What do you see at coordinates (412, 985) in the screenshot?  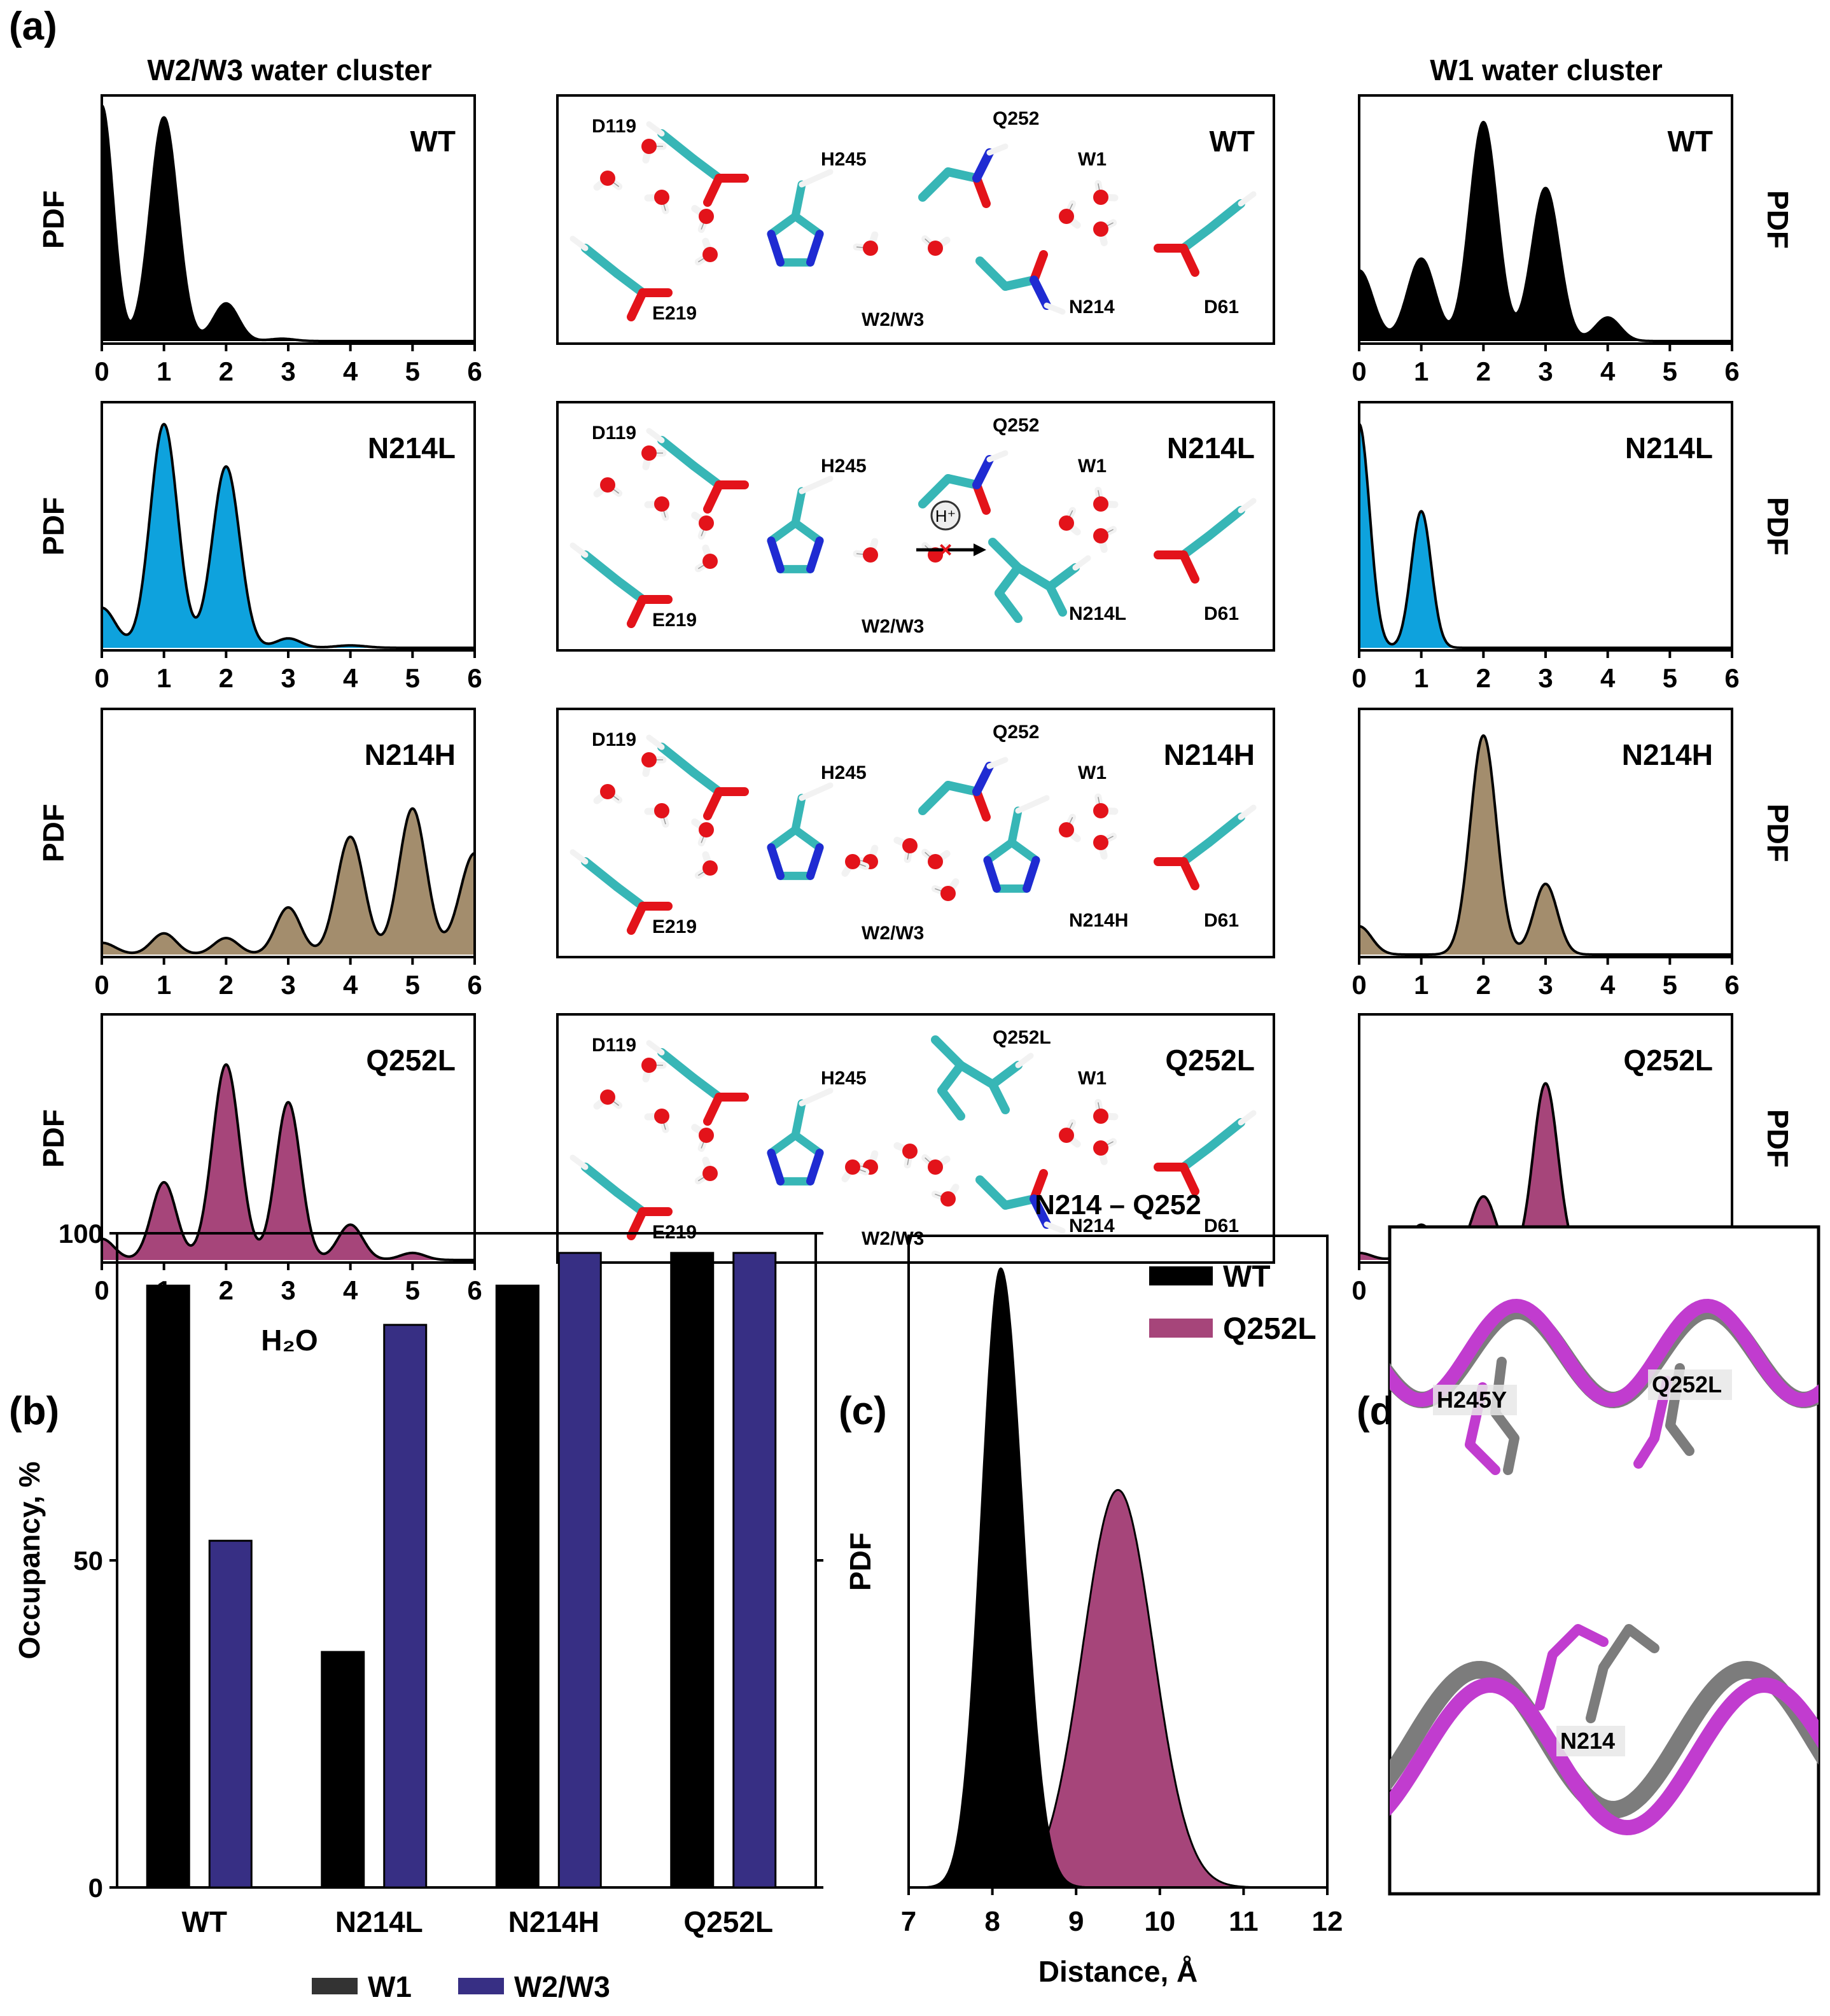 I see `x-tick-label: 5` at bounding box center [412, 985].